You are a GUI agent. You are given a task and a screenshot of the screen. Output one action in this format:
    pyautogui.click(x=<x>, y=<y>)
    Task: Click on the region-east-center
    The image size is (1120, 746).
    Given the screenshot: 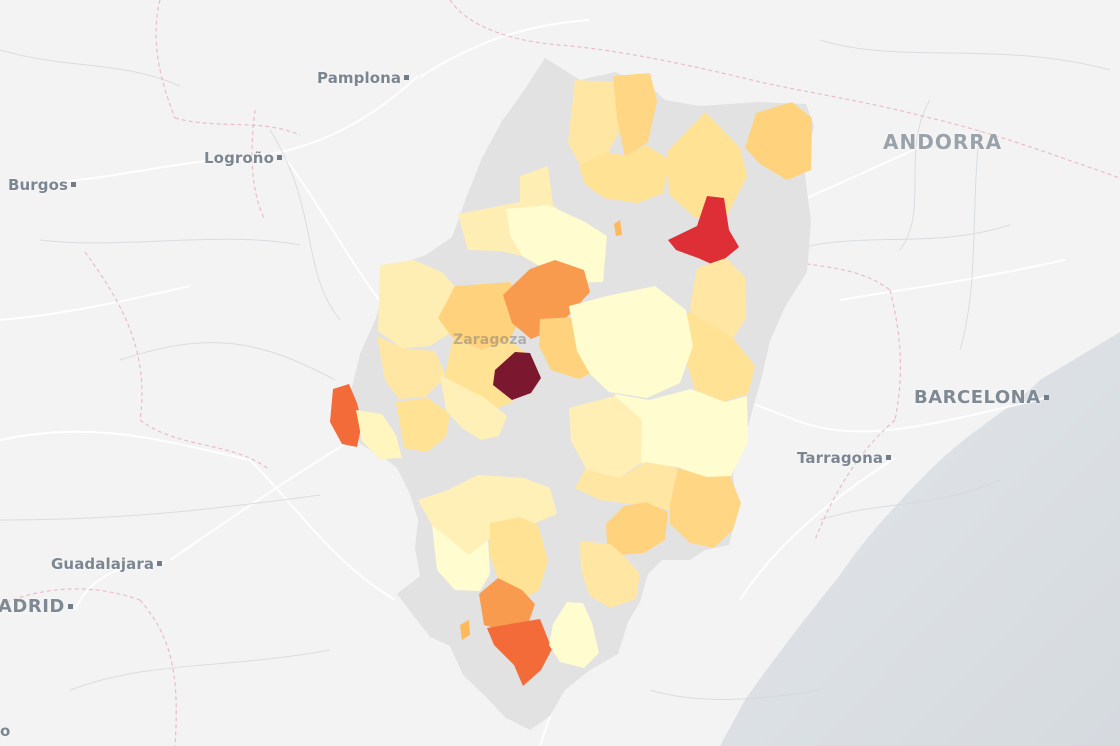 What is the action you would take?
    pyautogui.click(x=681, y=433)
    